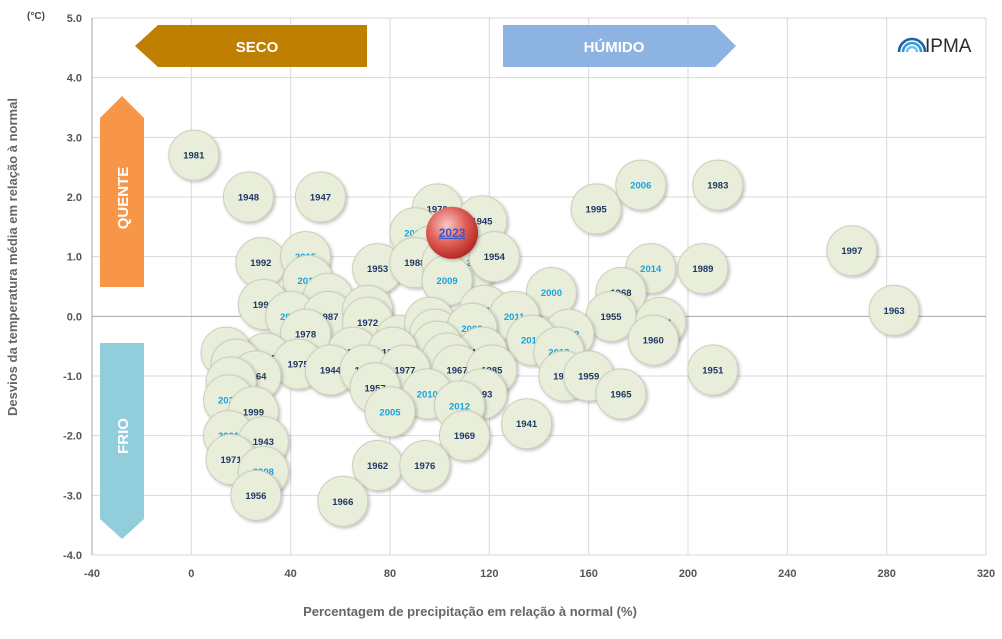  What do you see at coordinates (651, 269) in the screenshot?
I see `bubble-label: 2014` at bounding box center [651, 269].